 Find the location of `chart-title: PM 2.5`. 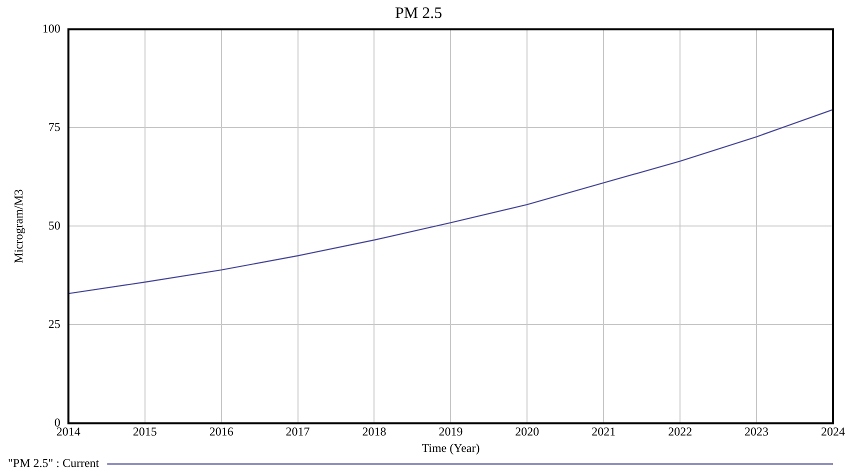

chart-title: PM 2.5 is located at coordinates (418, 13).